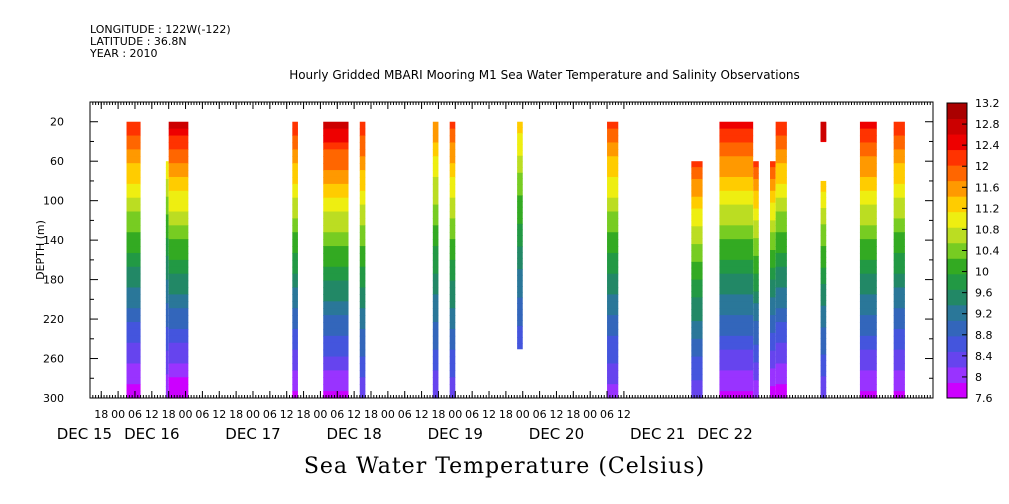  Describe the element at coordinates (987, 124) in the screenshot. I see `colorbar-tick-label: 12.8` at that location.